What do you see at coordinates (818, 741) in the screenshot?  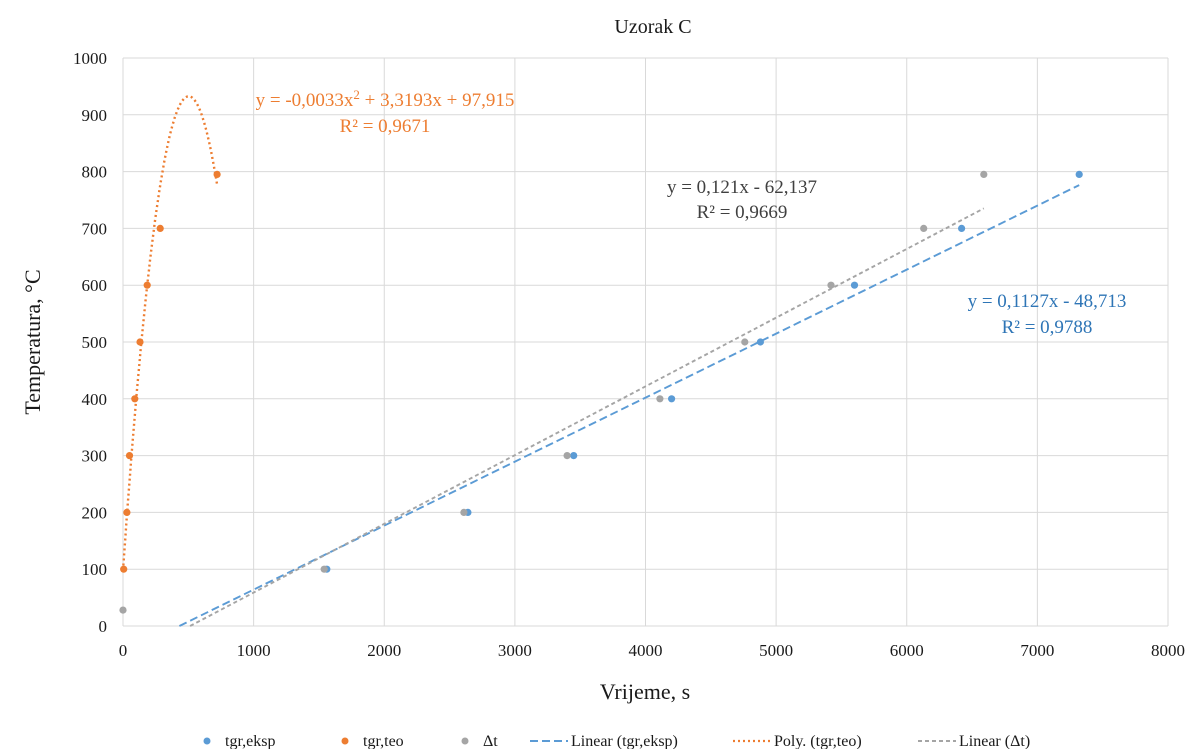 I see `legend-label-poly-teo: Poly. (tgr,teo)` at bounding box center [818, 741].